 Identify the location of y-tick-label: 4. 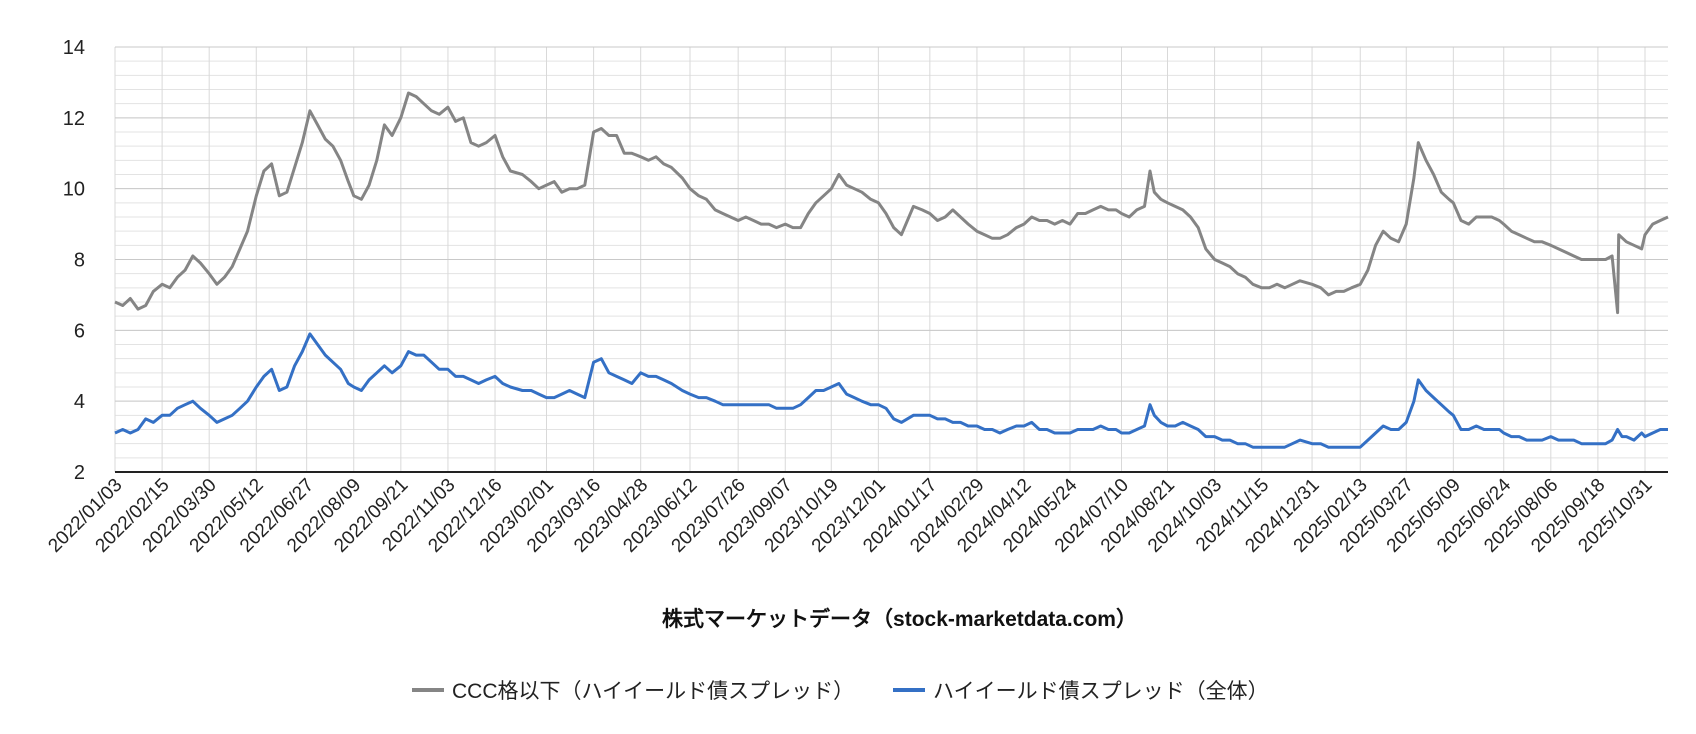
(79, 402).